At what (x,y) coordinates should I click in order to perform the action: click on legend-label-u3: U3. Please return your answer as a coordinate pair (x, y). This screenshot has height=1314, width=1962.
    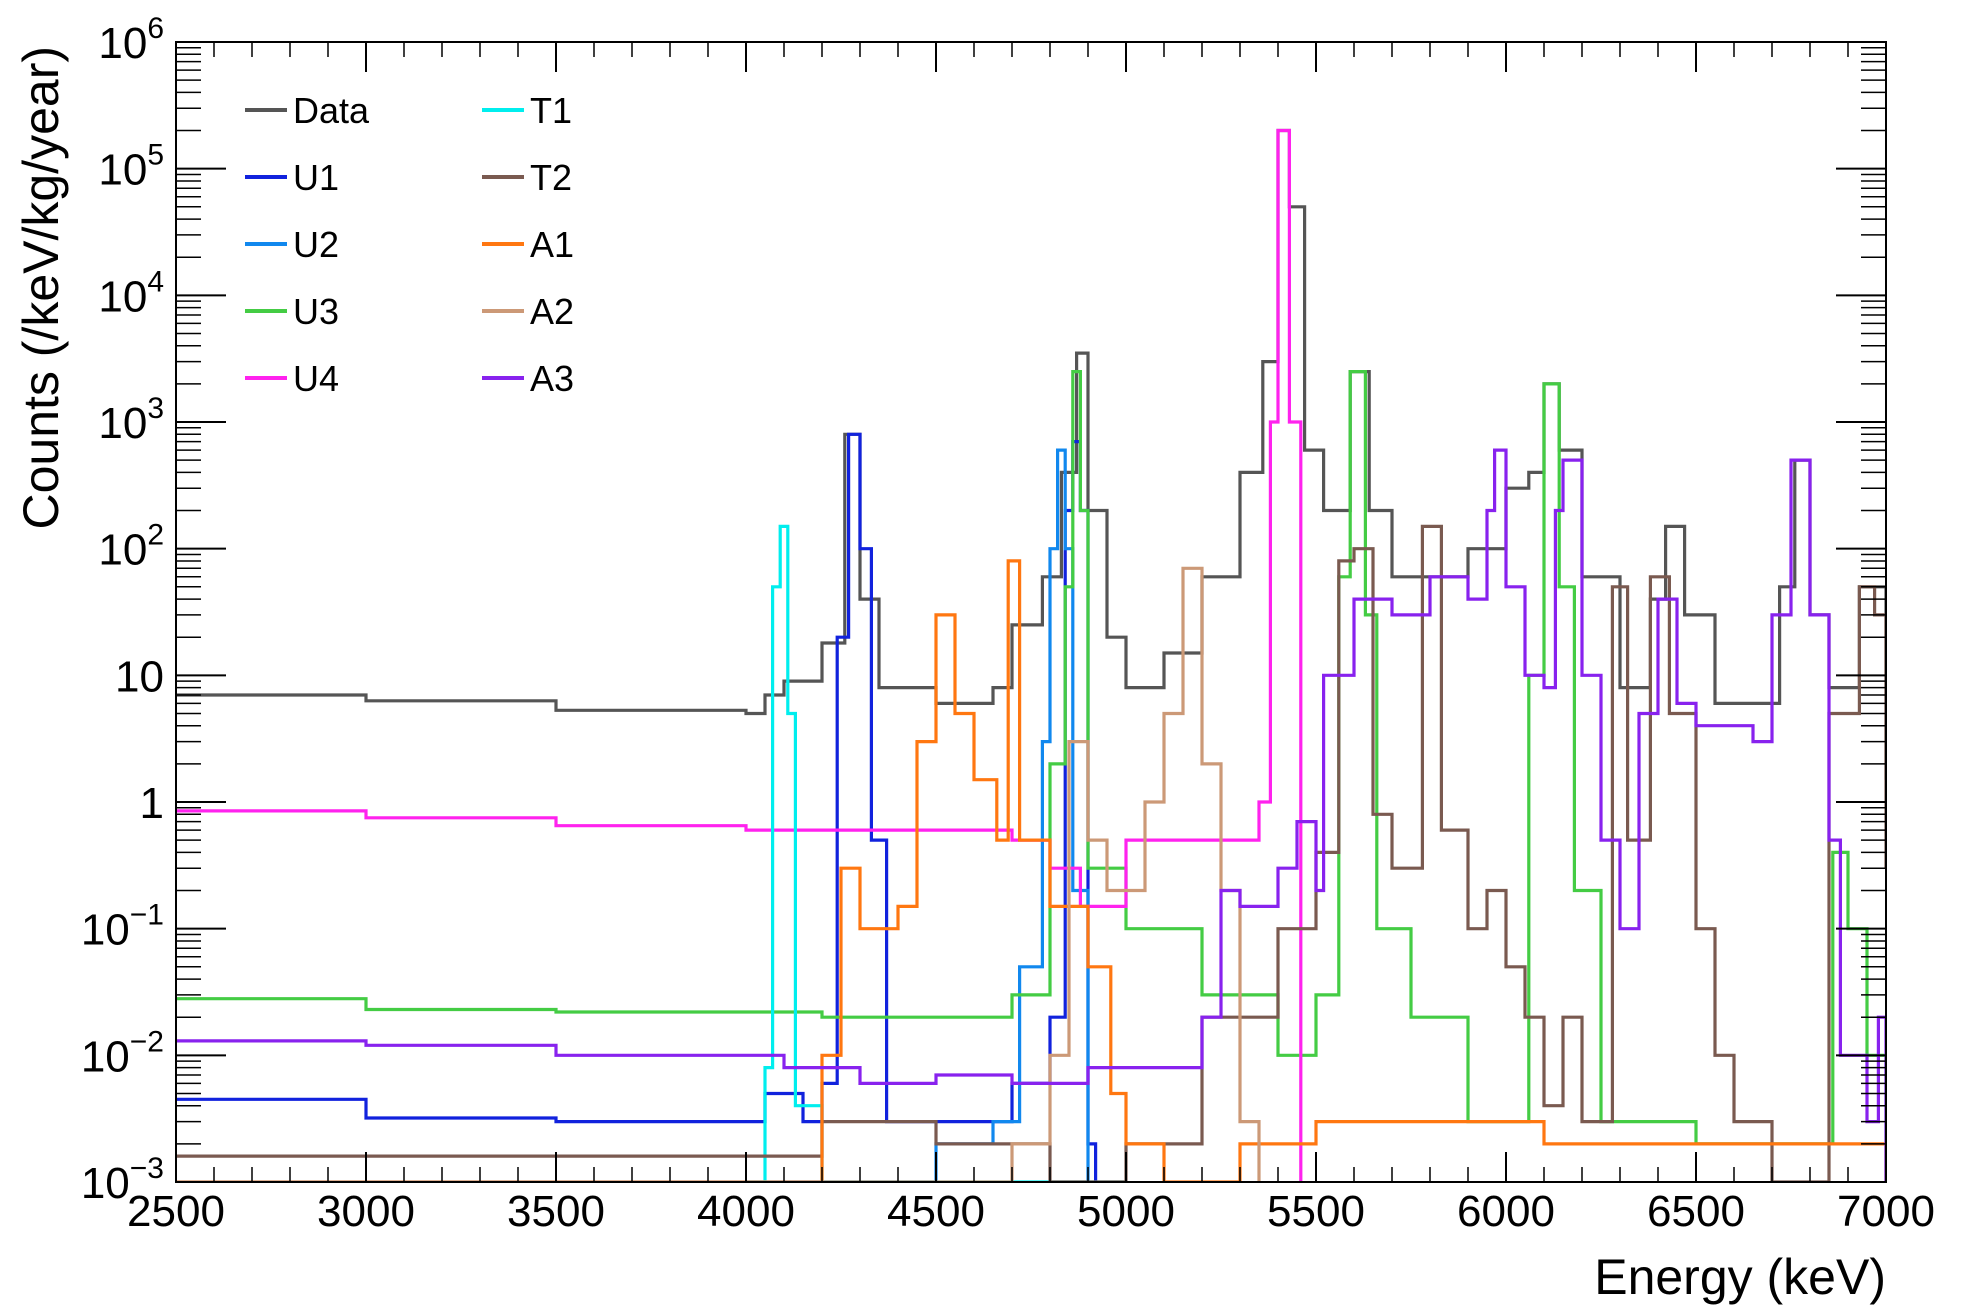
    Looking at the image, I should click on (316, 311).